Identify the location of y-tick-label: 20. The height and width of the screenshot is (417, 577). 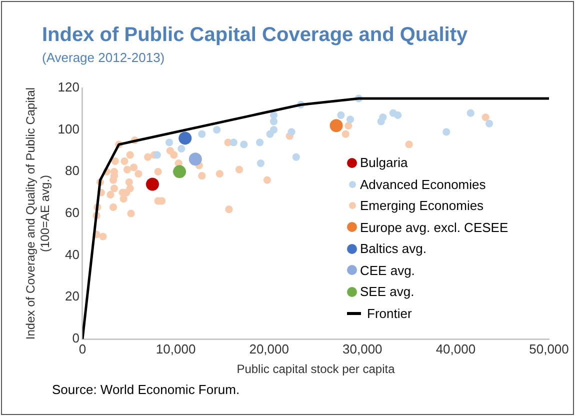
(72, 296).